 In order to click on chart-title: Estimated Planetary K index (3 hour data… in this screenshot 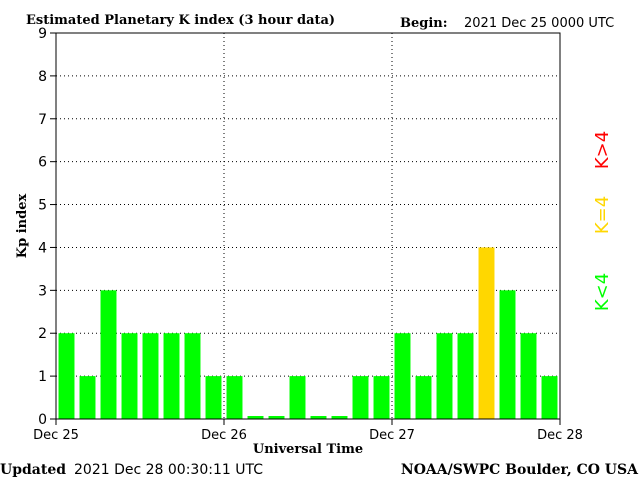, I will do `click(180, 20)`.